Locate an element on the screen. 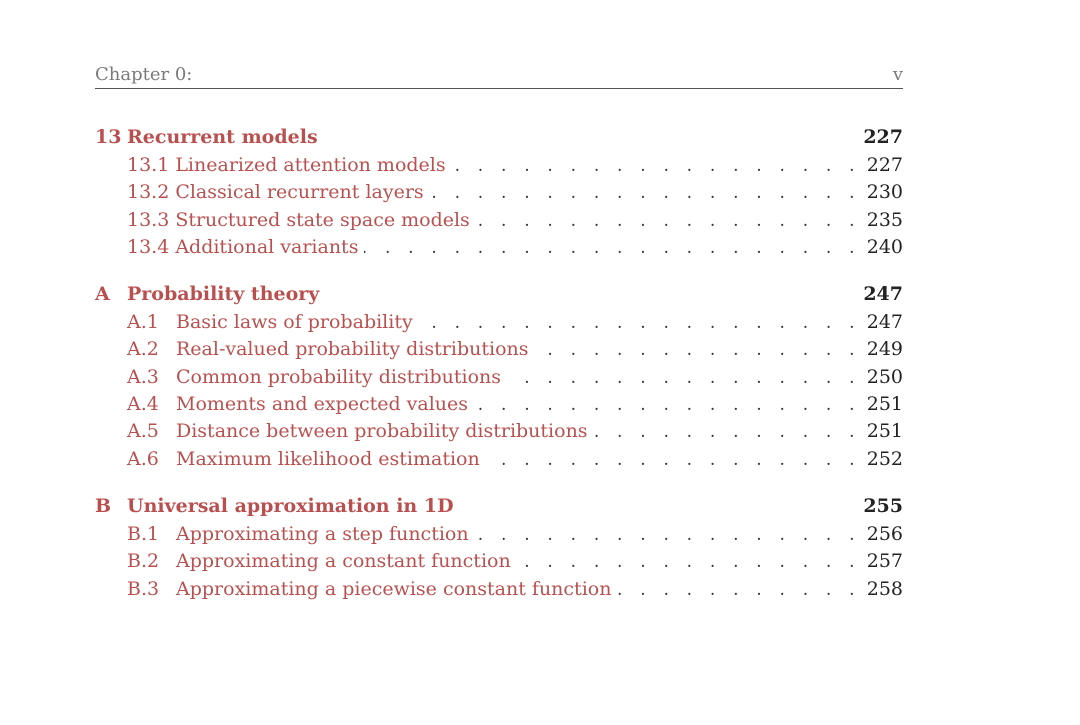 The height and width of the screenshot is (725, 1080). section-title-link: Approximating a constant function is located at coordinates (343, 561).